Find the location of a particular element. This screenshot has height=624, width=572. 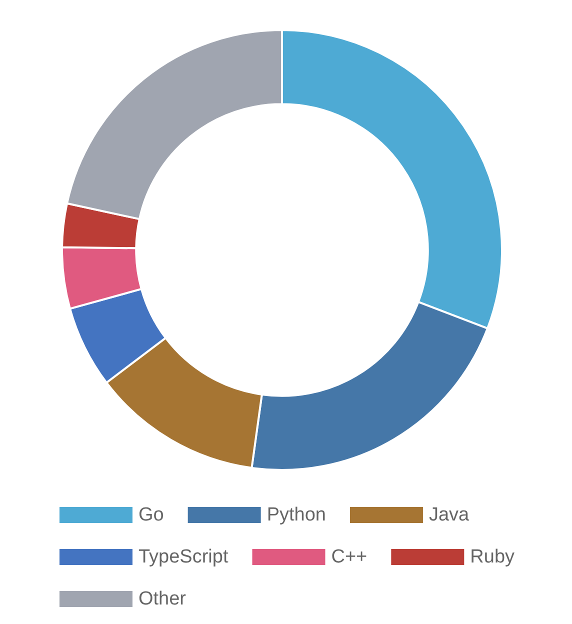

legend-label: TypeScript is located at coordinates (183, 557).